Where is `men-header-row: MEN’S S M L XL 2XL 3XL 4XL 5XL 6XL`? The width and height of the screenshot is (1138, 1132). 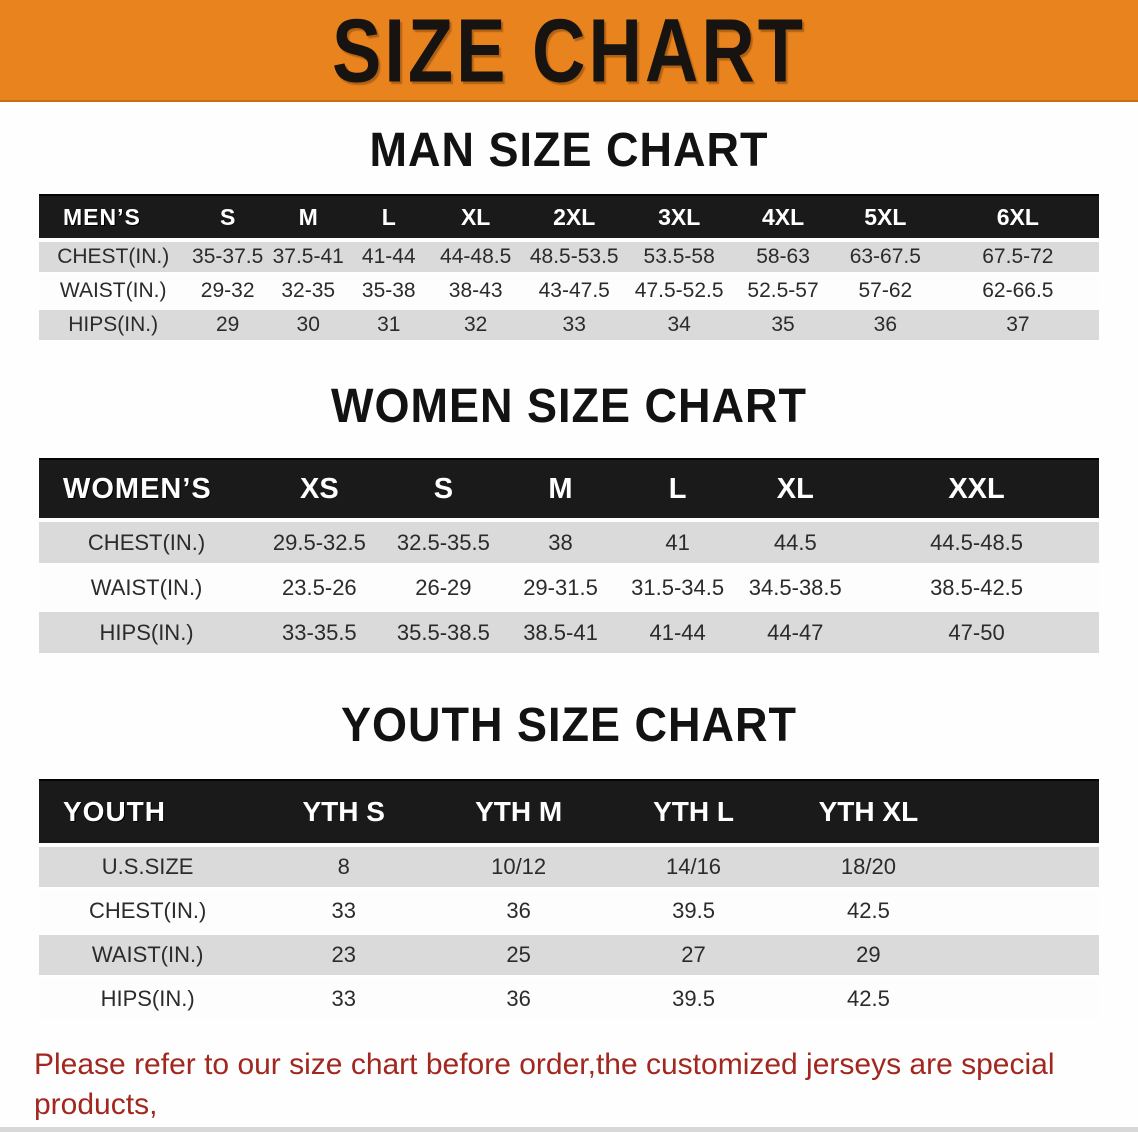
men-header-row: MEN’S S M L XL 2XL 3XL 4XL 5XL 6XL is located at coordinates (569, 216).